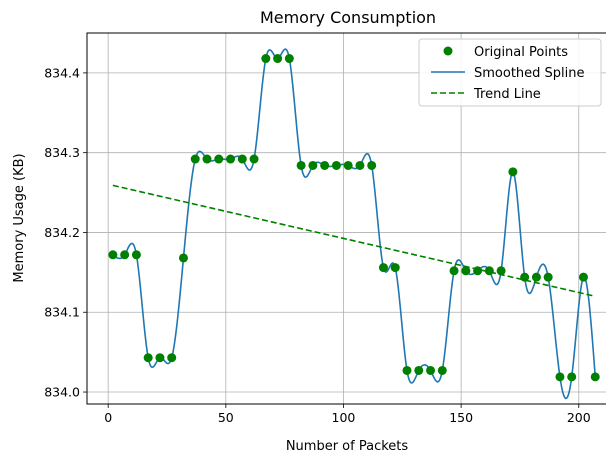 This screenshot has height=456, width=606. Describe the element at coordinates (62, 152) in the screenshot. I see `y-tick-label: 834.3` at that location.